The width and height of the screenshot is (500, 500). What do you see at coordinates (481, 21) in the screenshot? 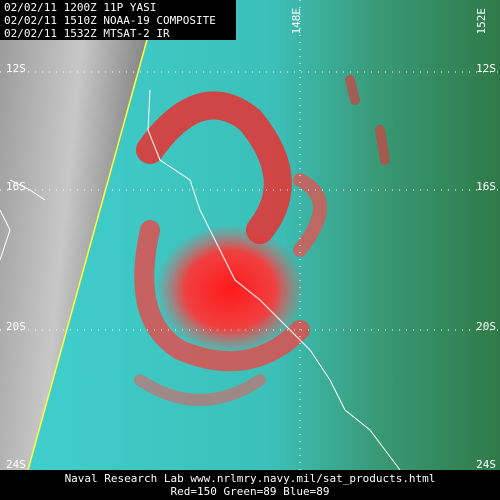
I see `lon-label: 152E` at bounding box center [481, 21].